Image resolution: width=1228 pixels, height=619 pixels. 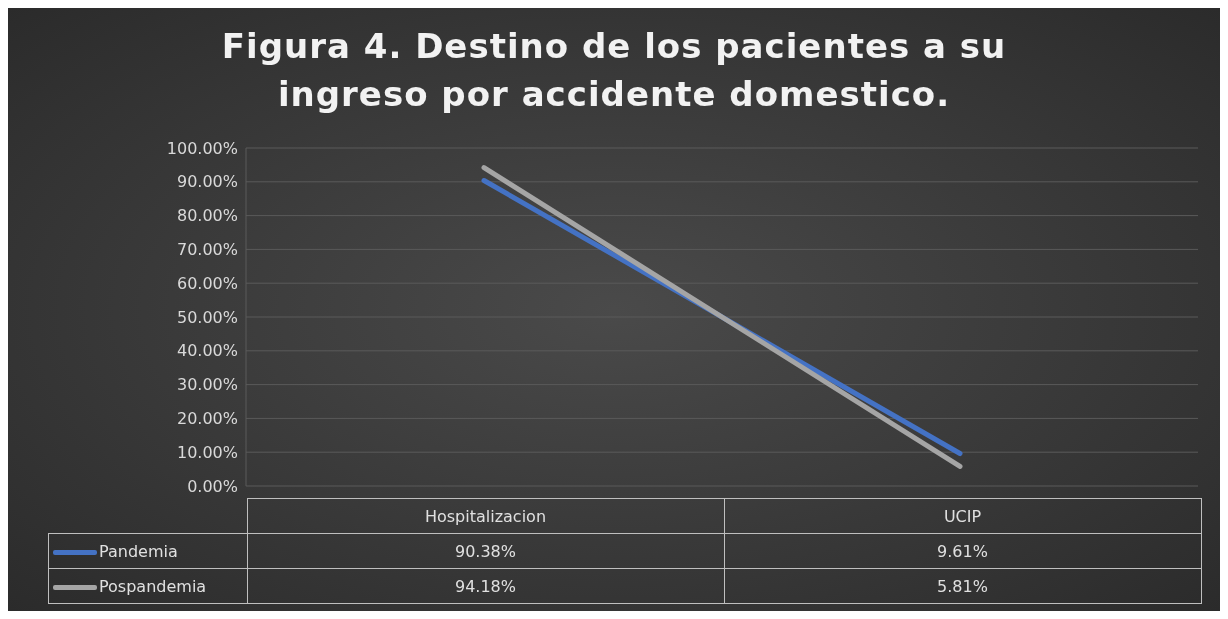 I want to click on legend-label: Pospandemia, so click(x=147, y=586).